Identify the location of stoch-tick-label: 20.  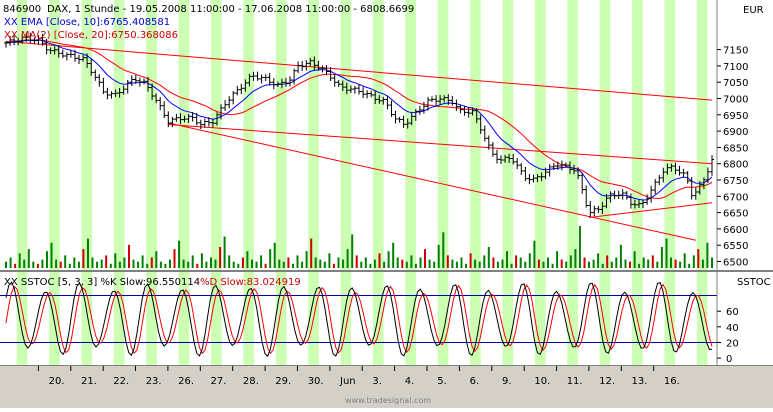
(732, 344).